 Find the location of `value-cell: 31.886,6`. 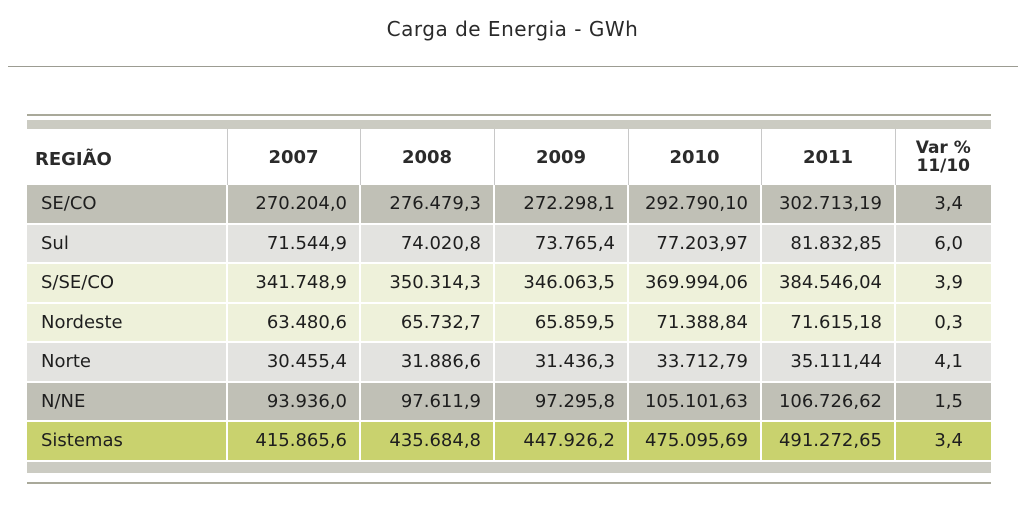

value-cell: 31.886,6 is located at coordinates (426, 362).